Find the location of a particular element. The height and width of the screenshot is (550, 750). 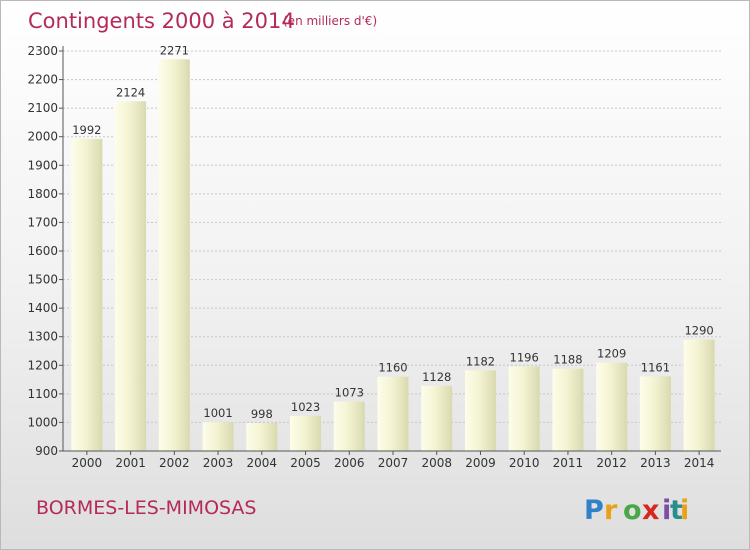

y-tick-label: 1600 is located at coordinates (42, 251).